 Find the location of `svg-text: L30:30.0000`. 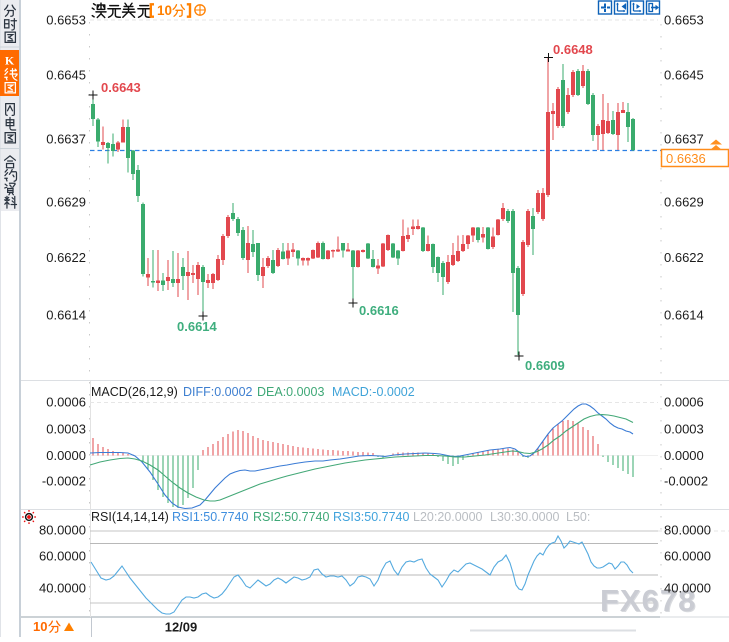

svg-text: L30:30.0000 is located at coordinates (525, 517).